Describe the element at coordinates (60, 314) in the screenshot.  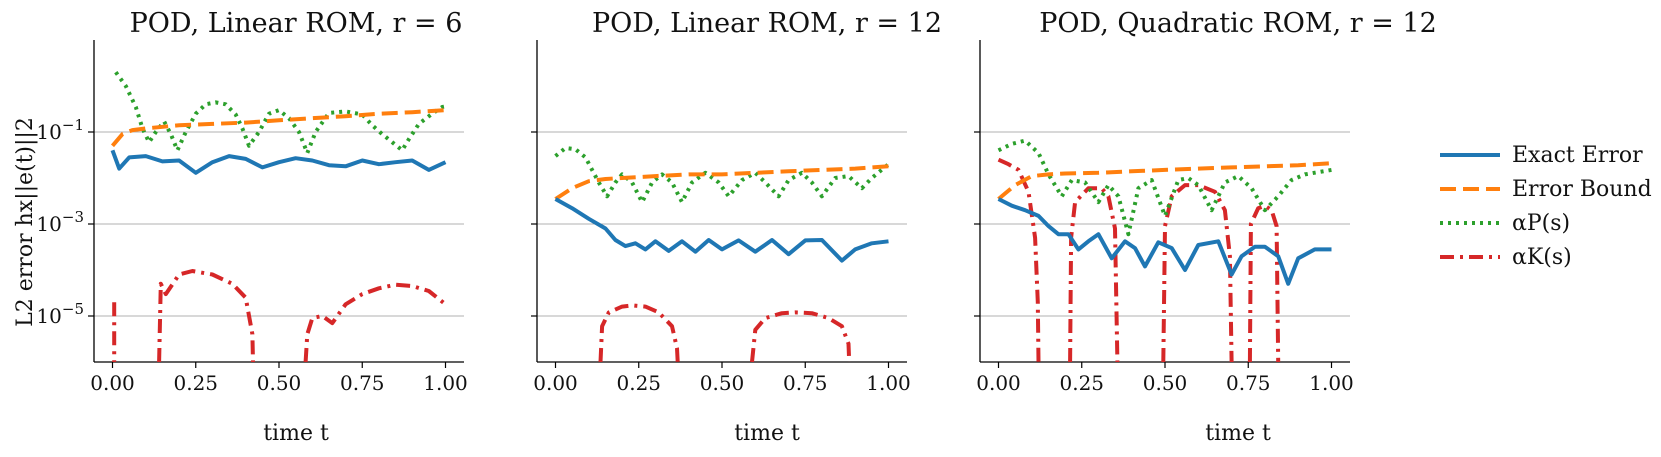
I see `y-tick-label: 10⁻⁵` at that location.